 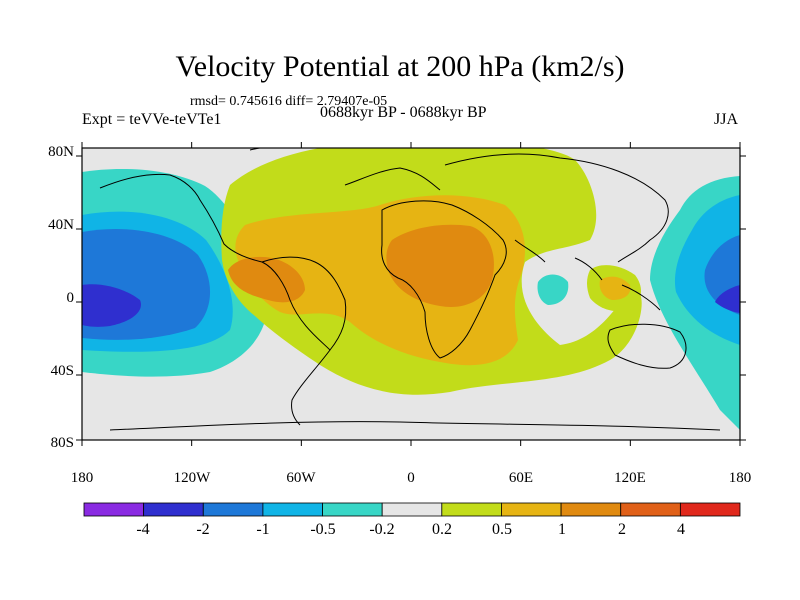 I want to click on stats-label: rmsd= 0.745616 diff= 2.79407e-05, so click(x=289, y=101).